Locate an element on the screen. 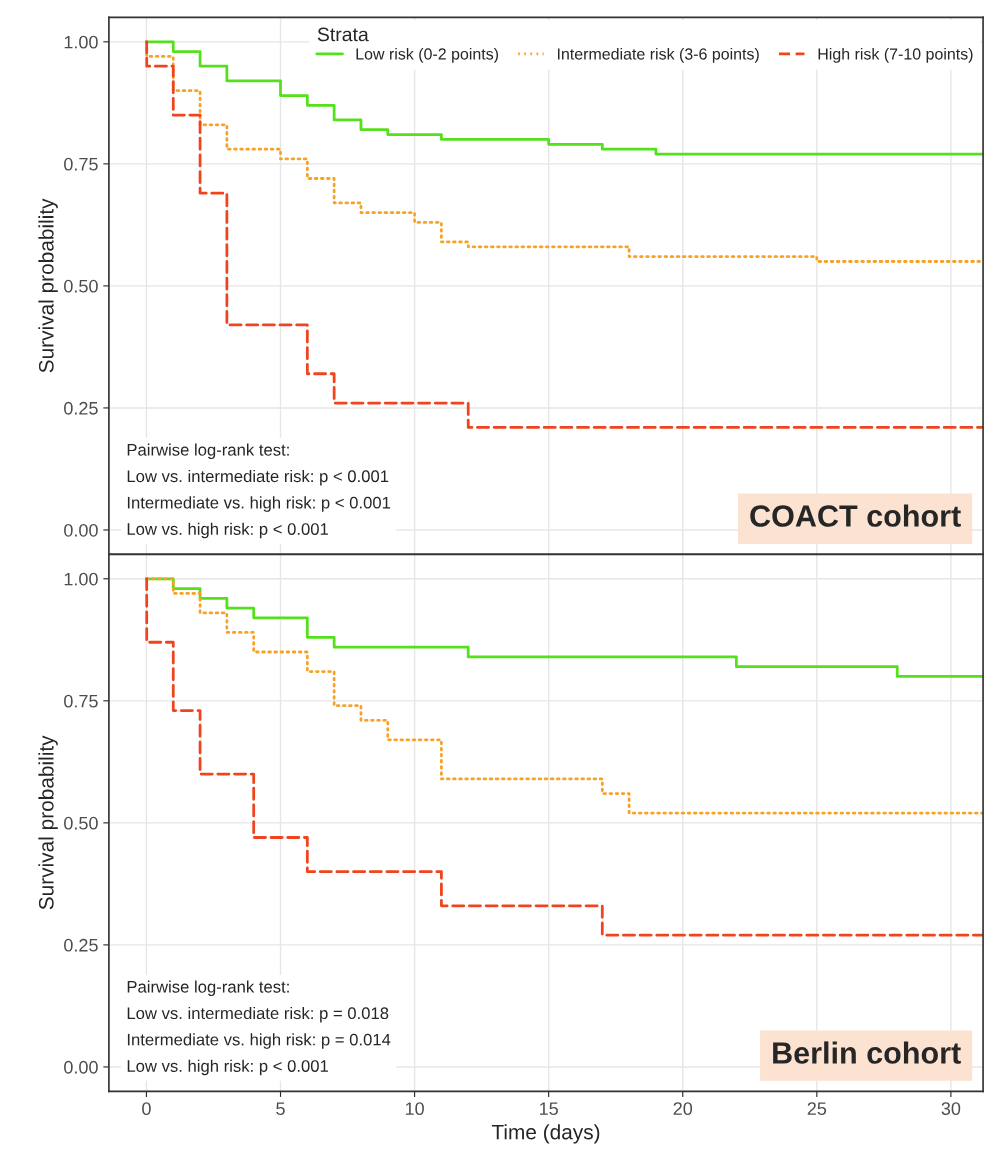  legend-label: Intermediate risk (3-6 points) is located at coordinates (658, 55).